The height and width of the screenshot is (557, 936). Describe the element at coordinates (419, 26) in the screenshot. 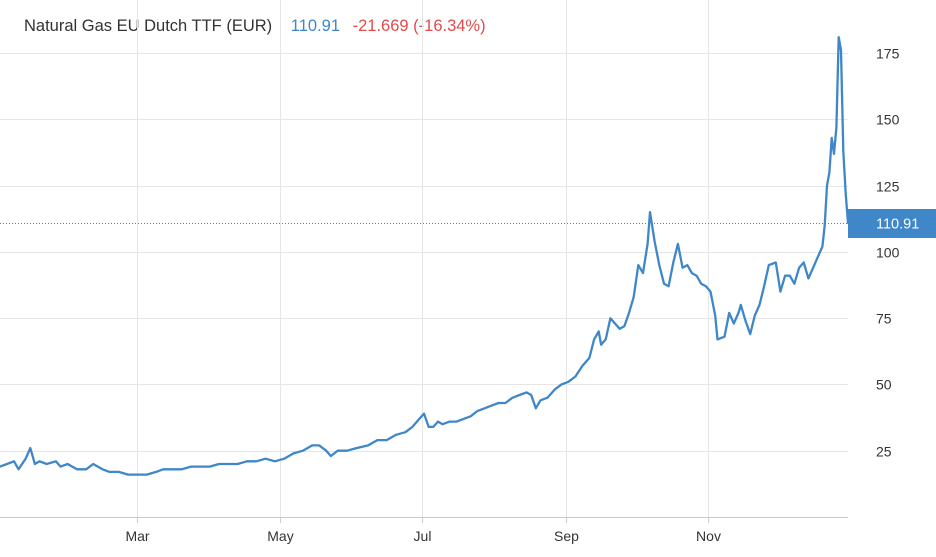

I see `price-change: -21.669 (-16.34%)` at that location.